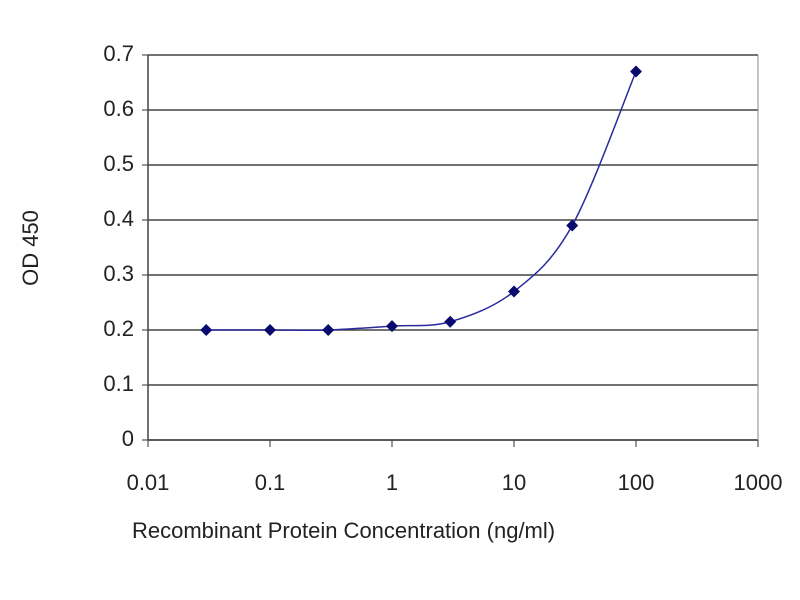 The height and width of the screenshot is (600, 800). I want to click on y-tick-label: 0.6, so click(118, 108).